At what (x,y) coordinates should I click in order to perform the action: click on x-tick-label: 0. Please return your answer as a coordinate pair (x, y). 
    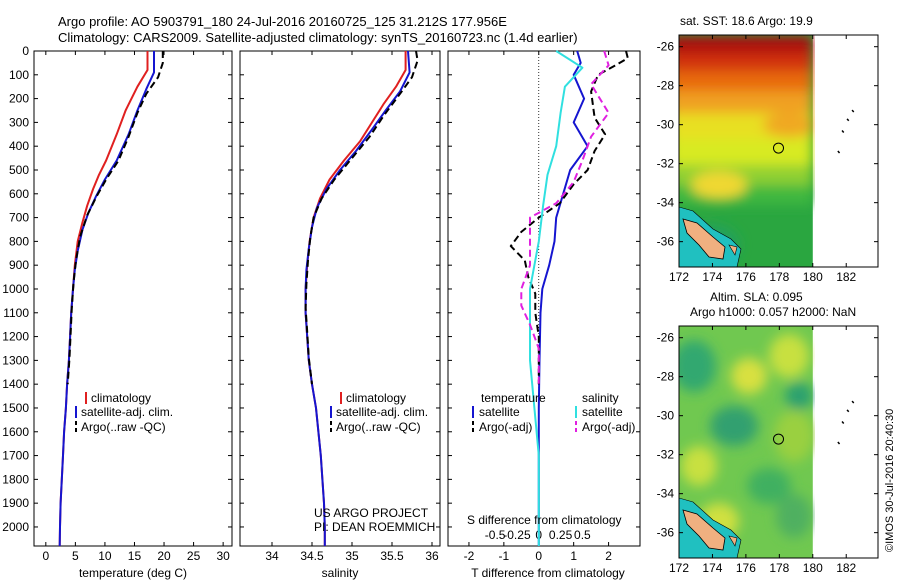
    Looking at the image, I should click on (538, 556).